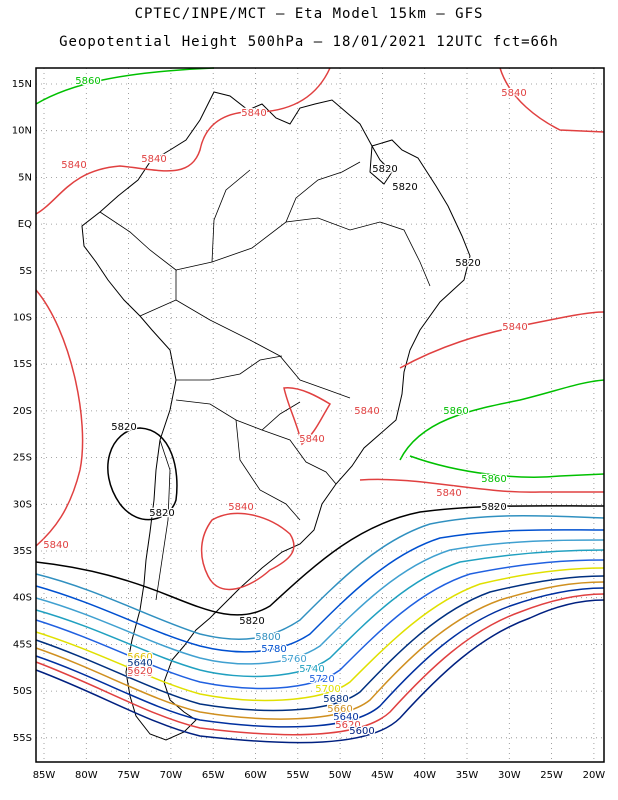 Image resolution: width=618 pixels, height=800 pixels. What do you see at coordinates (320, 560) in the screenshot?
I see `contour-5820-main` at bounding box center [320, 560].